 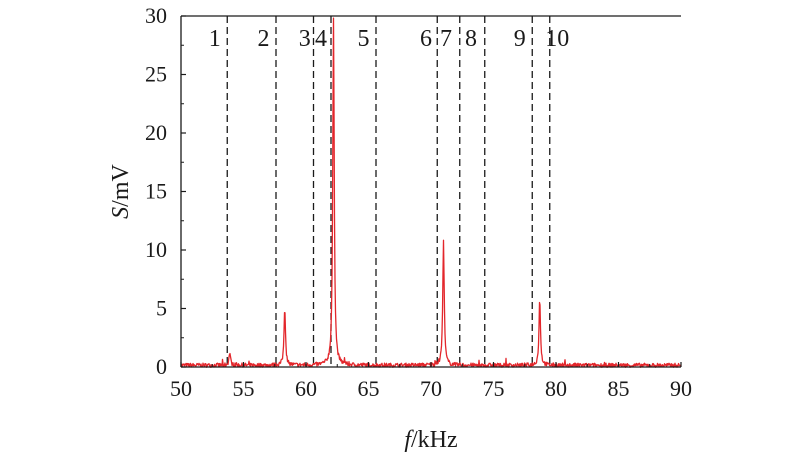 What do you see at coordinates (121, 185) in the screenshot?
I see `y-axis-label-unit: /mV` at bounding box center [121, 185].